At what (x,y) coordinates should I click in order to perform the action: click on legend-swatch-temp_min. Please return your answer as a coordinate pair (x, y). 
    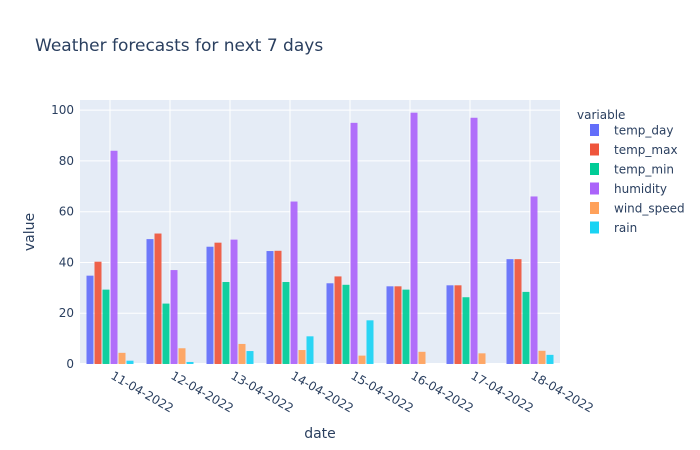
    Looking at the image, I should click on (594, 169).